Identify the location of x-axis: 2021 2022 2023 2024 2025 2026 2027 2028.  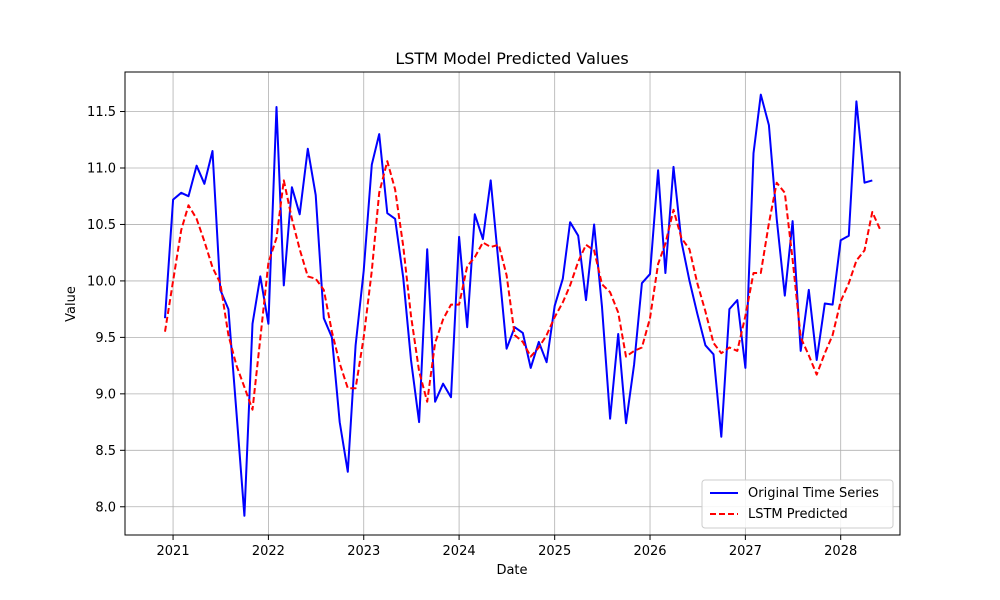
(507, 547).